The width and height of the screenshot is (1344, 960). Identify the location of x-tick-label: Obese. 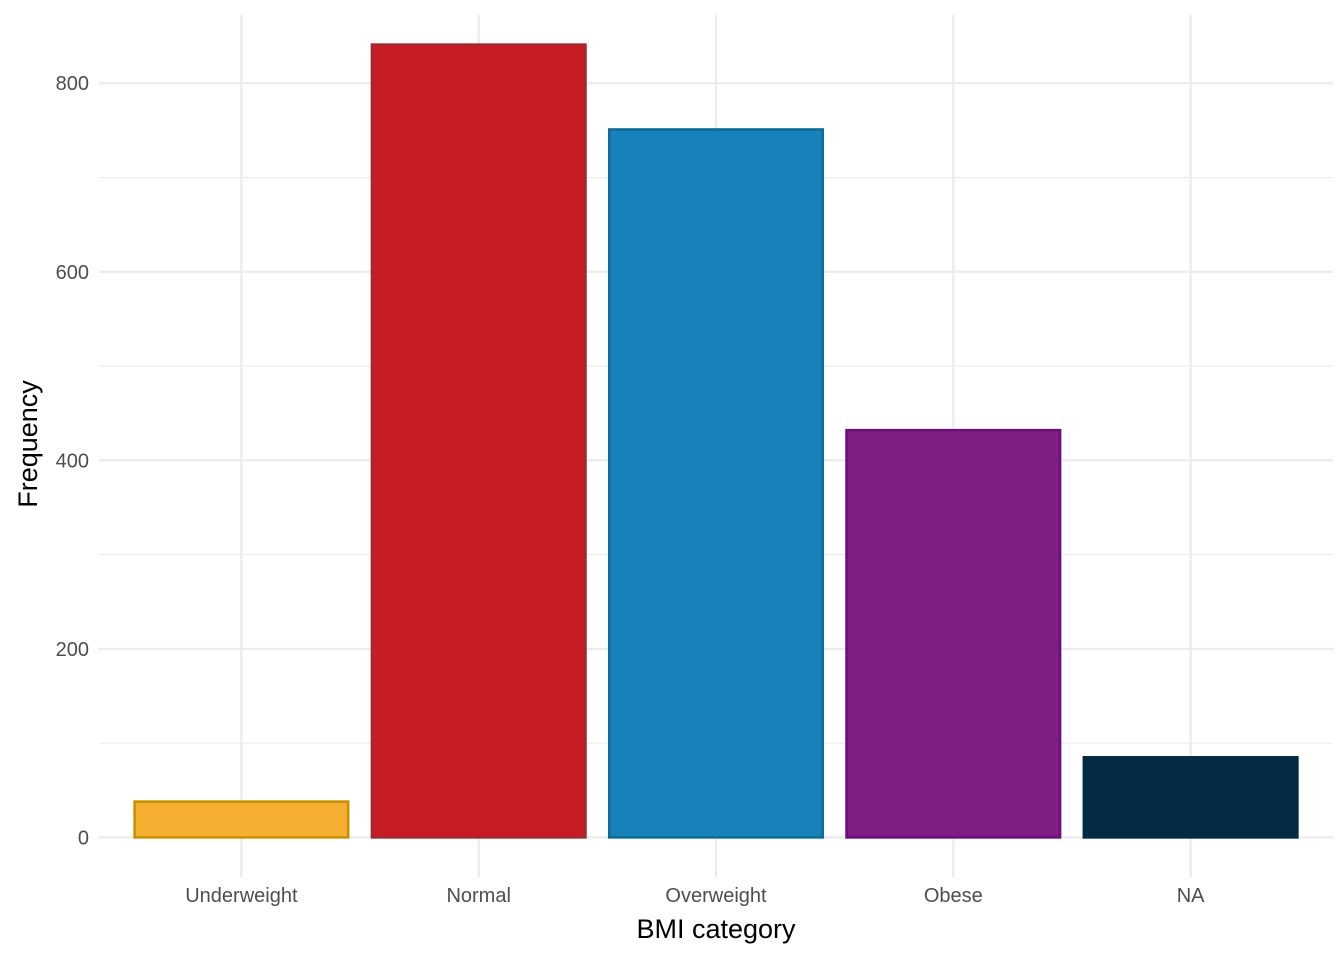
(953, 896).